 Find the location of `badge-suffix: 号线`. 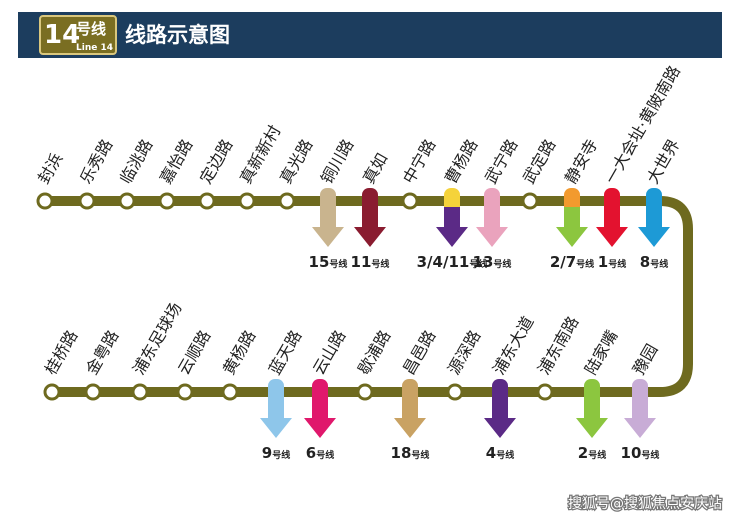

badge-suffix: 号线 is located at coordinates (91, 29).